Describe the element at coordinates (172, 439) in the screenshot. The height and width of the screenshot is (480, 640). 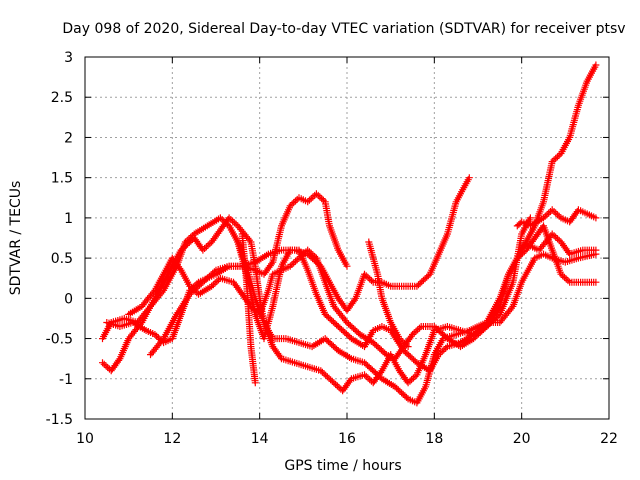
I see `x-tick-label: 12` at that location.